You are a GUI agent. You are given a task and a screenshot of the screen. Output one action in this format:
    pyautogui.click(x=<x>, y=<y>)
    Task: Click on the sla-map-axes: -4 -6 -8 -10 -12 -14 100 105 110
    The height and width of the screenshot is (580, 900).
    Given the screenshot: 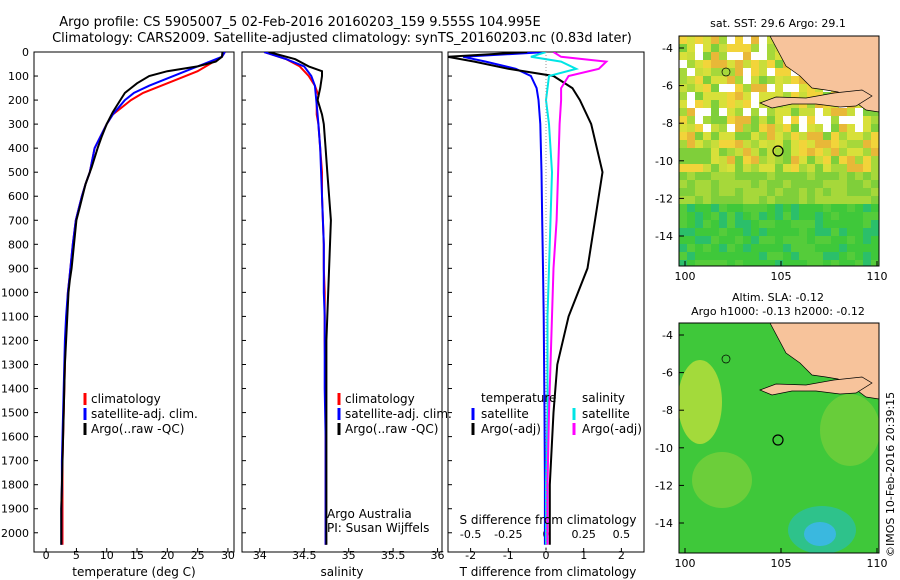 What is the action you would take?
    pyautogui.click(x=771, y=449)
    